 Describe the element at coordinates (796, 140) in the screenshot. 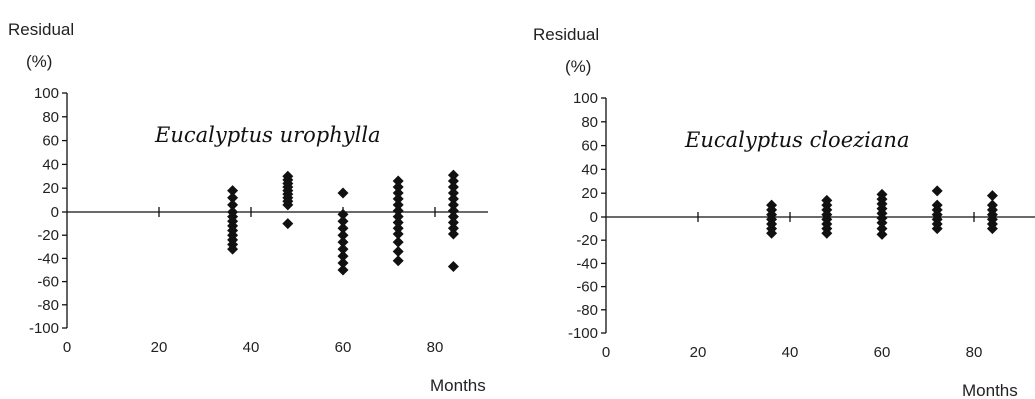

I see `chart-title: Eucalyptus cloeziana` at that location.